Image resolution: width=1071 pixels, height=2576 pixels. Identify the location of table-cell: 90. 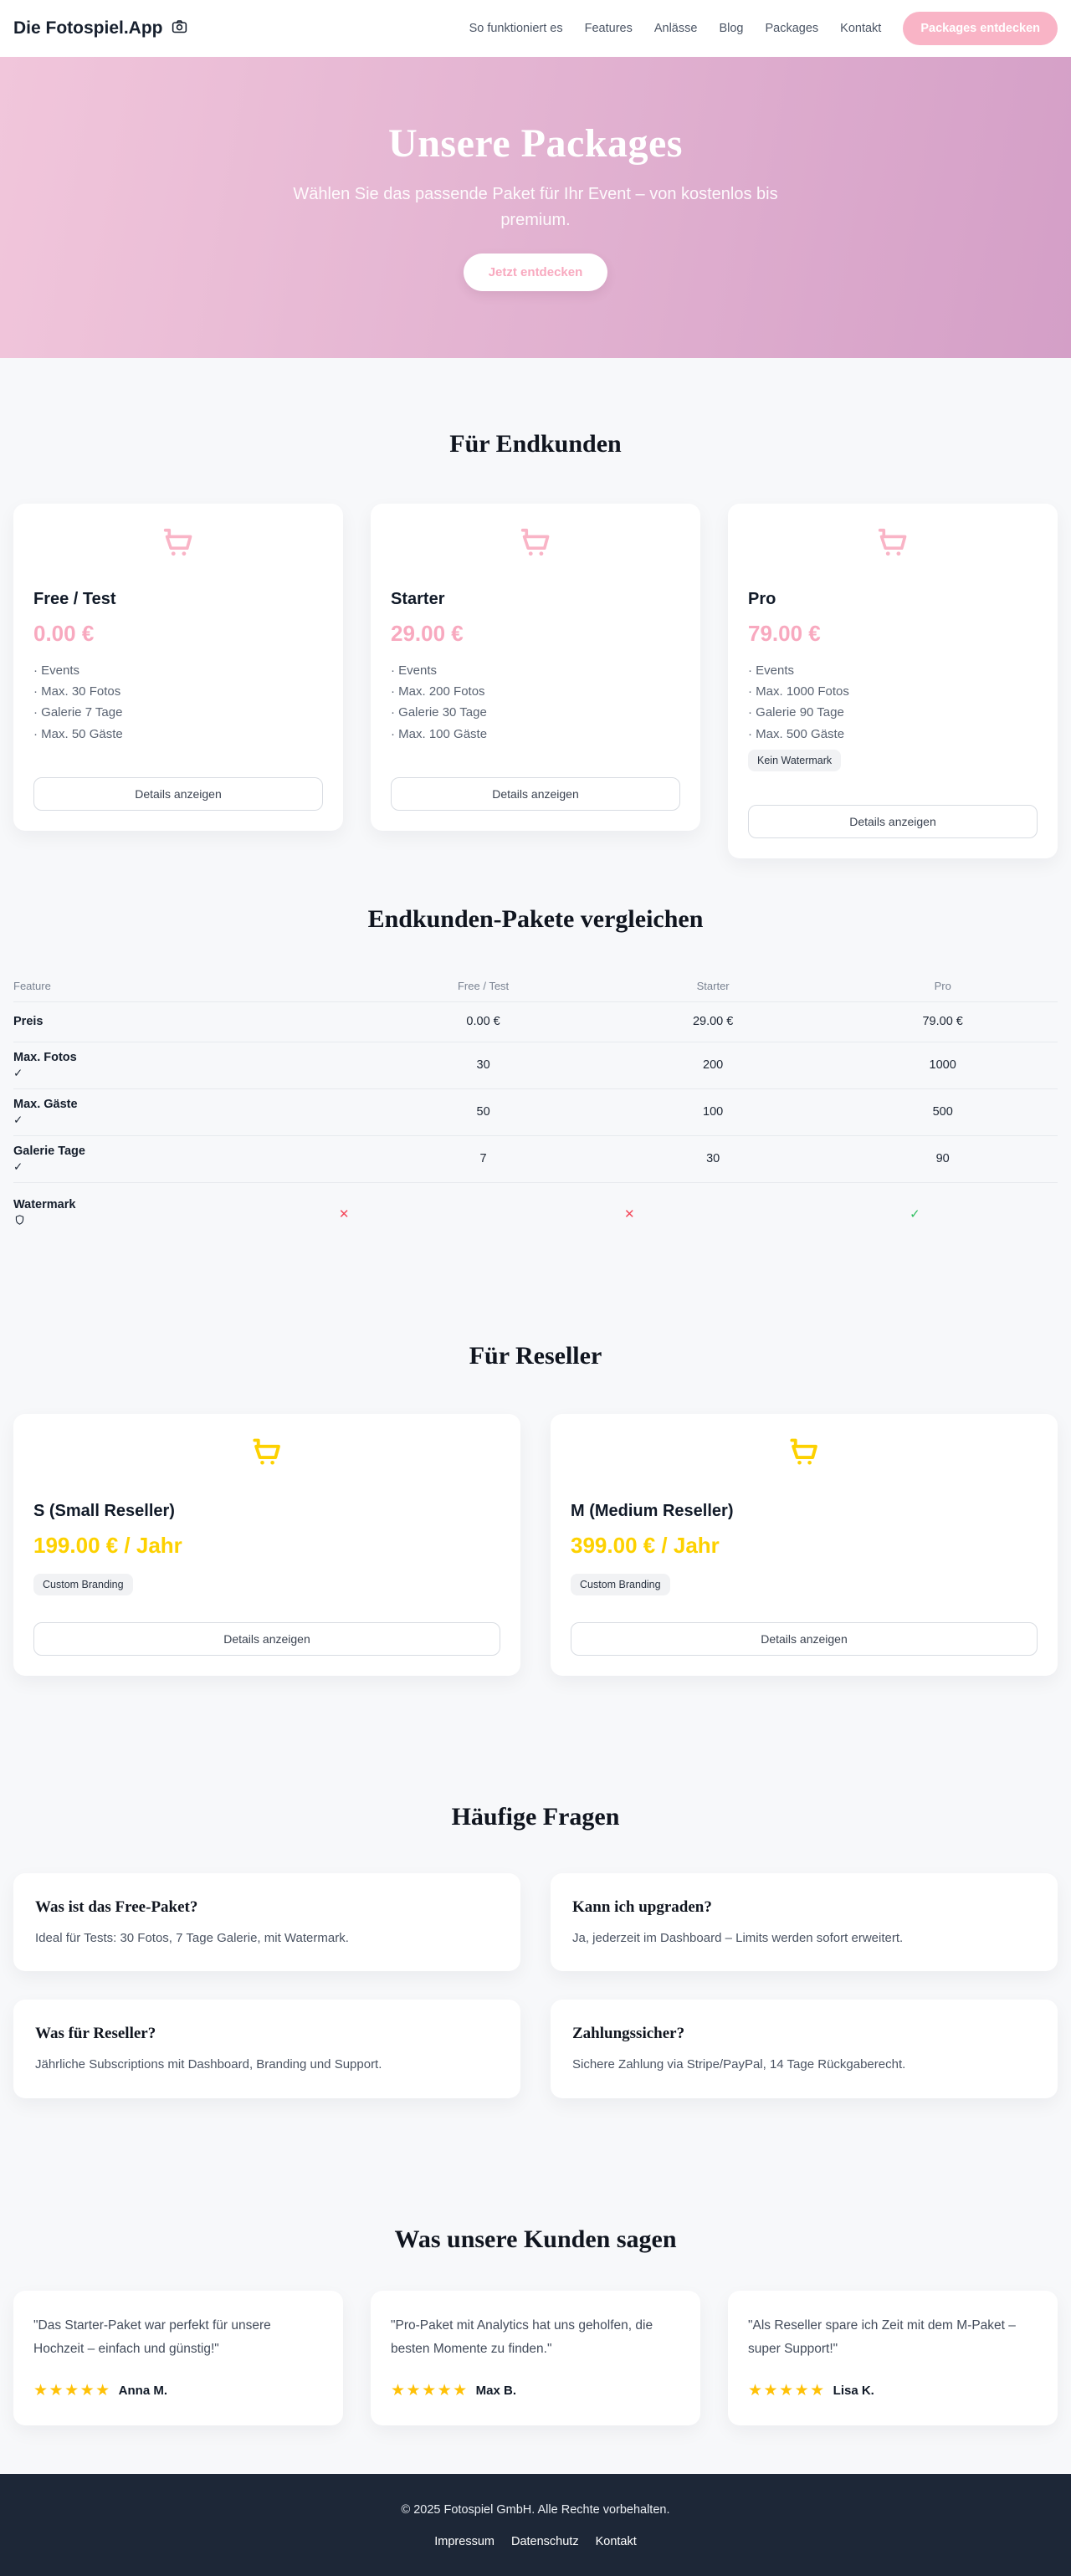
(942, 1159).